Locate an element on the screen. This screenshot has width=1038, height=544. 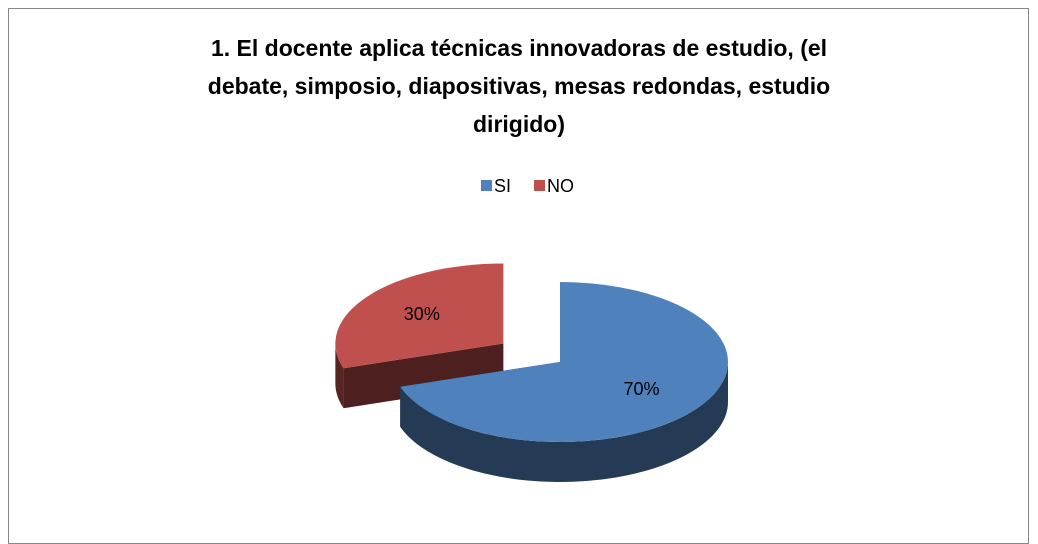
data-label: 30% is located at coordinates (422, 314).